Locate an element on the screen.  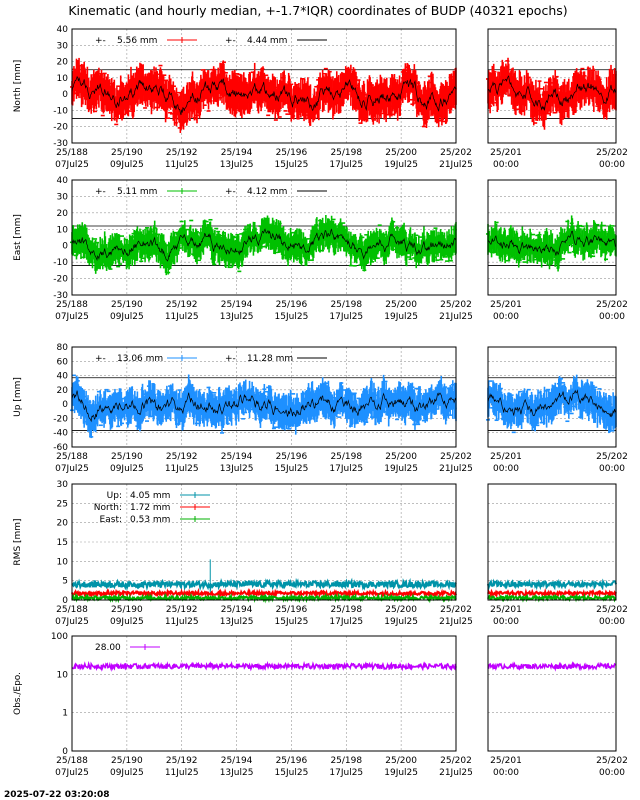
y-tick-label: 5 is located at coordinates (65, 582).